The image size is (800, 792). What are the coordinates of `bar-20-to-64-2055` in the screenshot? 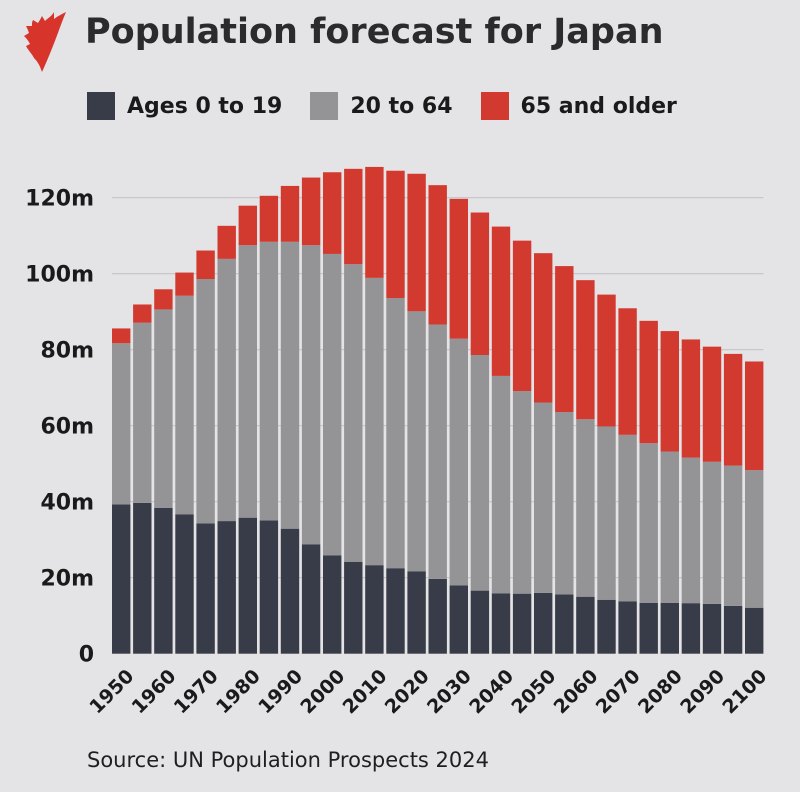 It's located at (564, 503).